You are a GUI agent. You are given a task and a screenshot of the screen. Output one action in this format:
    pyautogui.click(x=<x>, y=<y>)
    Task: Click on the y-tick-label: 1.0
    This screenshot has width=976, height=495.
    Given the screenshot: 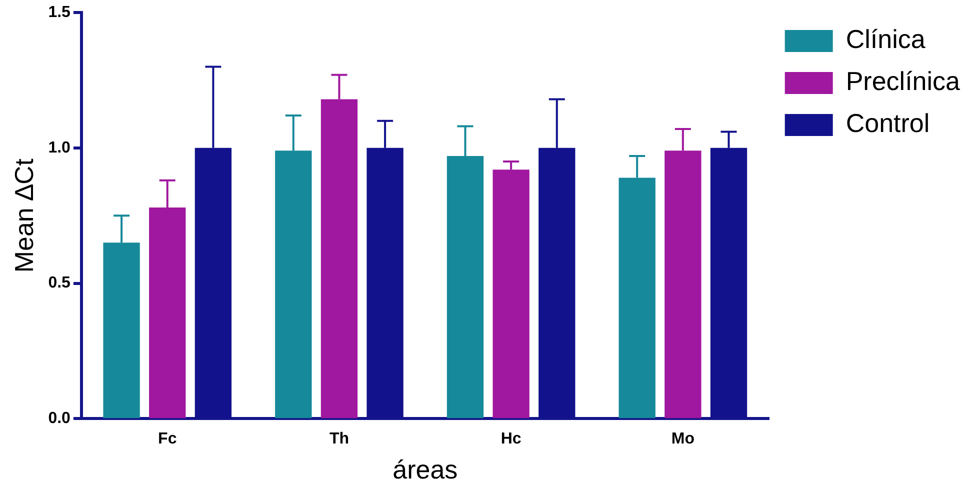 What is the action you would take?
    pyautogui.click(x=59, y=147)
    